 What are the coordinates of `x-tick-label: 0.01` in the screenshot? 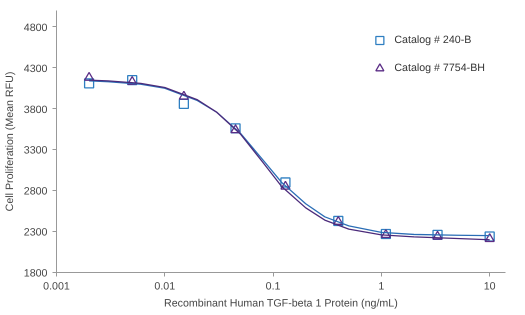 It's located at (165, 286).